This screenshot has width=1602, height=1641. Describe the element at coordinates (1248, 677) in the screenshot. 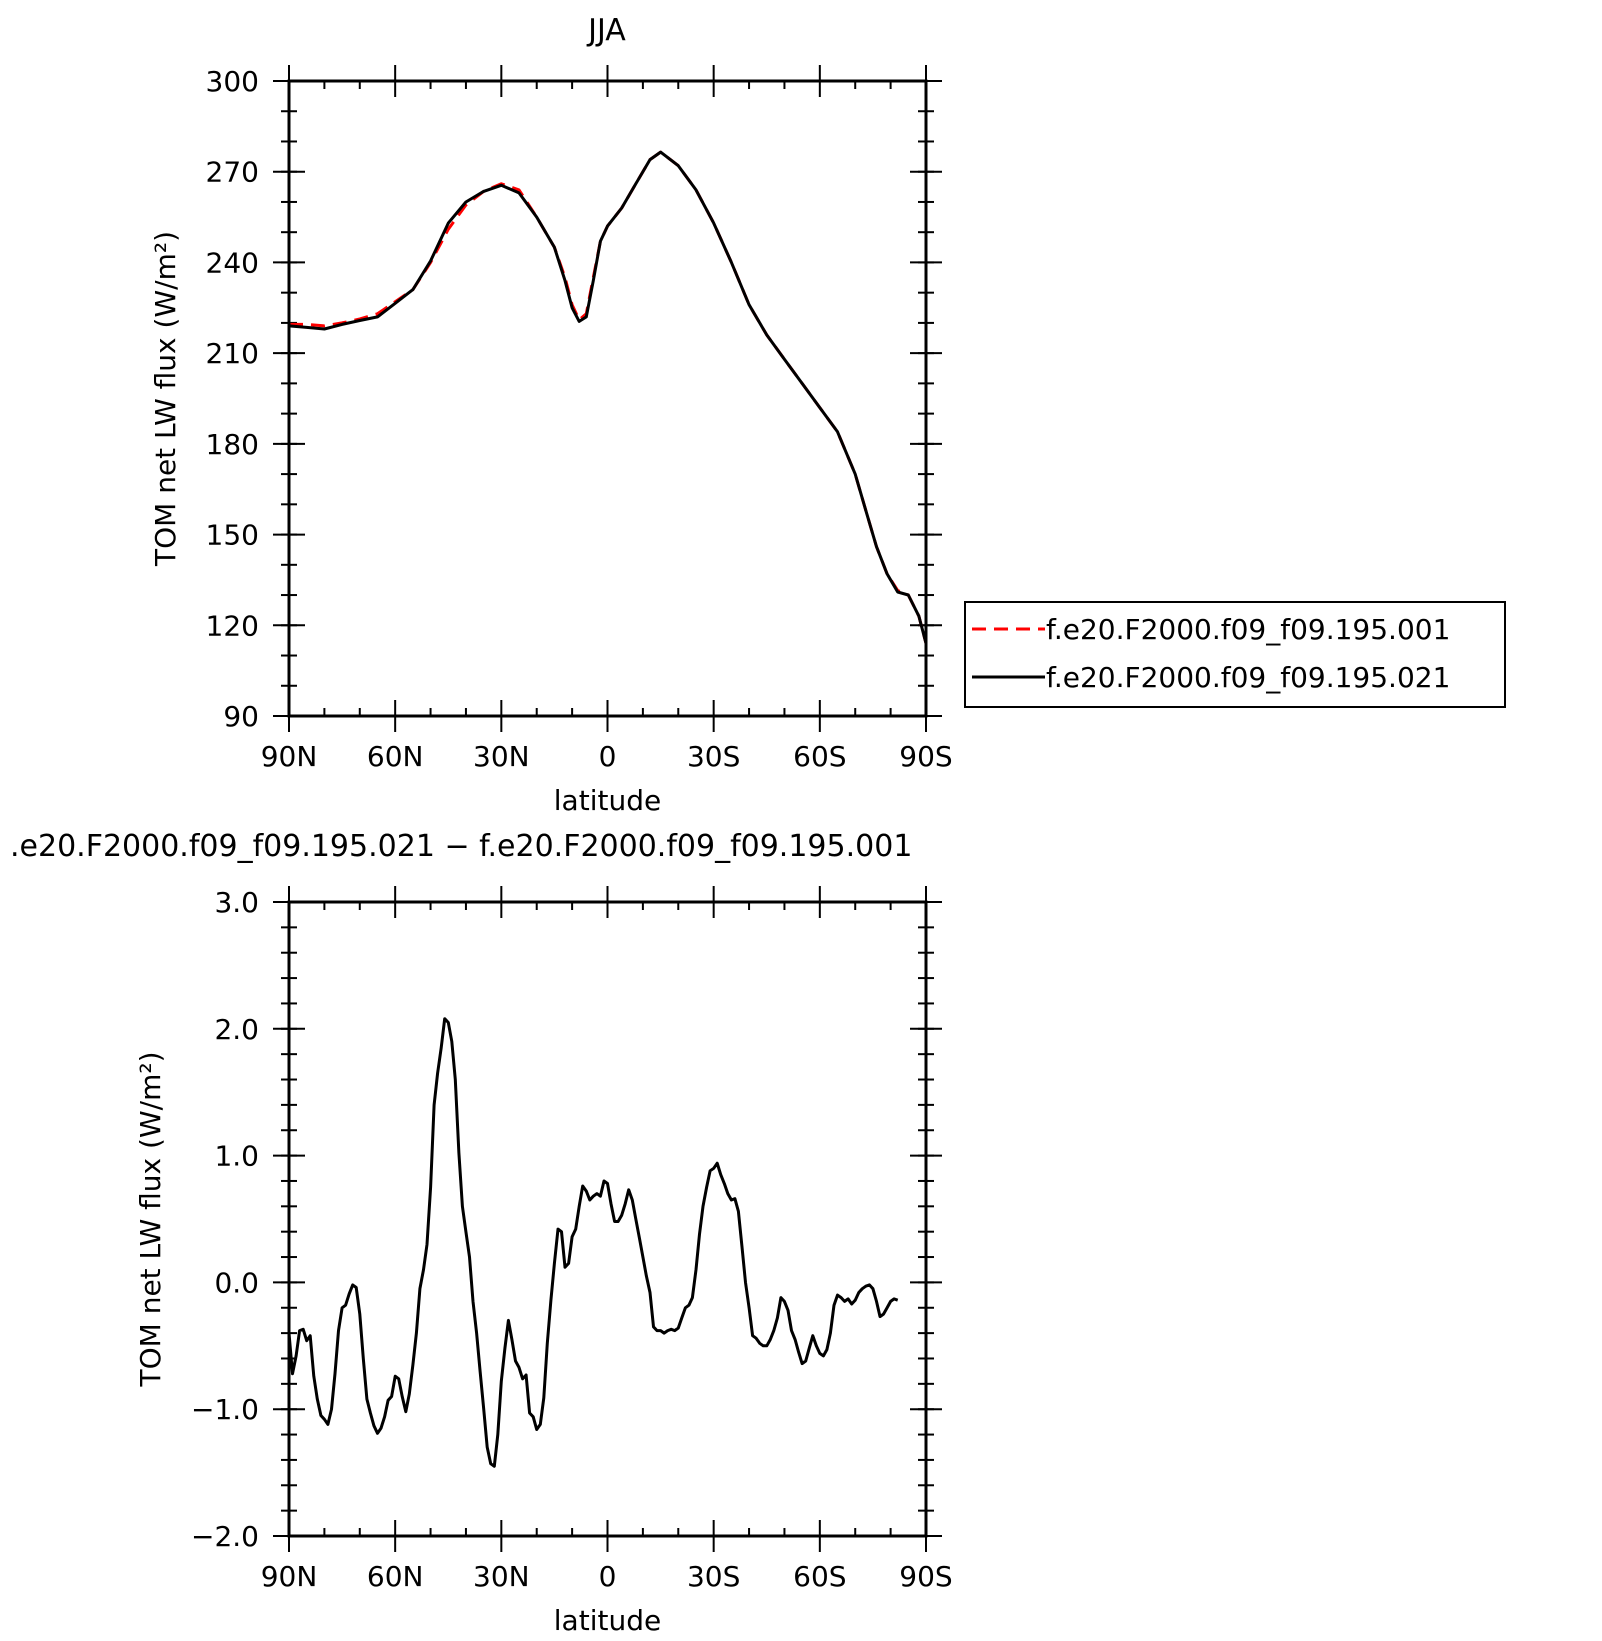

I see `legend-label: f.e20.F2000.f09_f09.195.021` at that location.